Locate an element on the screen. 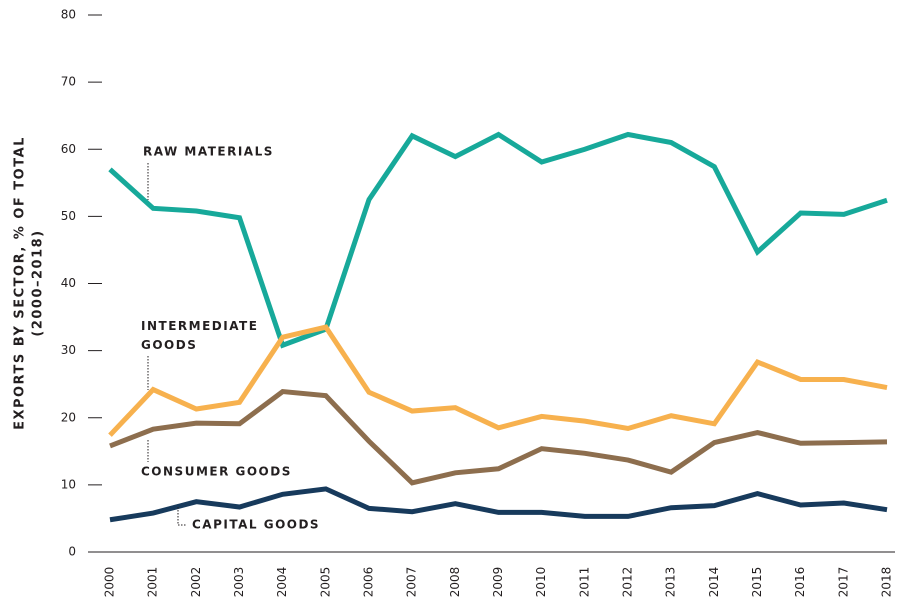 The height and width of the screenshot is (609, 906). x-tick-label: 2008 is located at coordinates (455, 582).